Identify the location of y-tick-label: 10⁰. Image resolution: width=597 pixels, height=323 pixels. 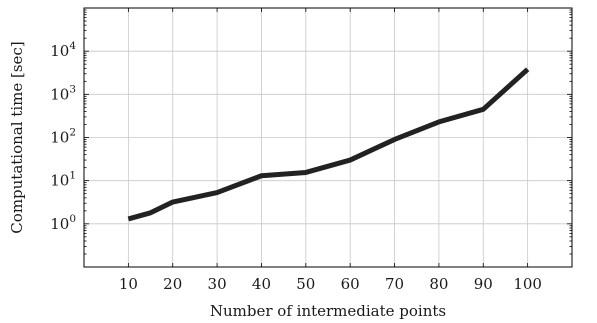
(63, 223).